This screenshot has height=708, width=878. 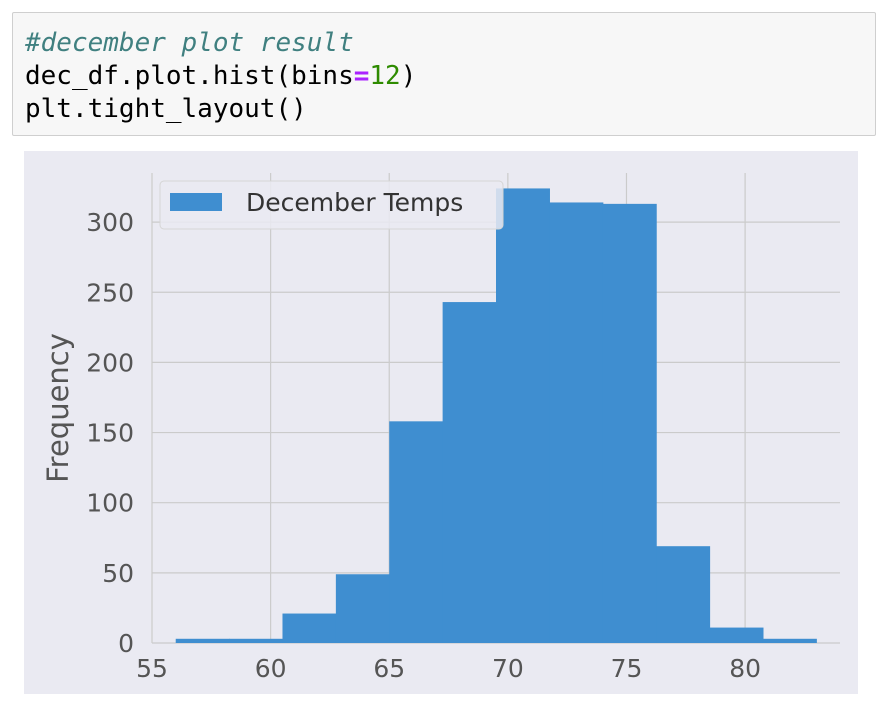 I want to click on code-line: dec_df.plot.hist(bins=12), so click(x=444, y=76).